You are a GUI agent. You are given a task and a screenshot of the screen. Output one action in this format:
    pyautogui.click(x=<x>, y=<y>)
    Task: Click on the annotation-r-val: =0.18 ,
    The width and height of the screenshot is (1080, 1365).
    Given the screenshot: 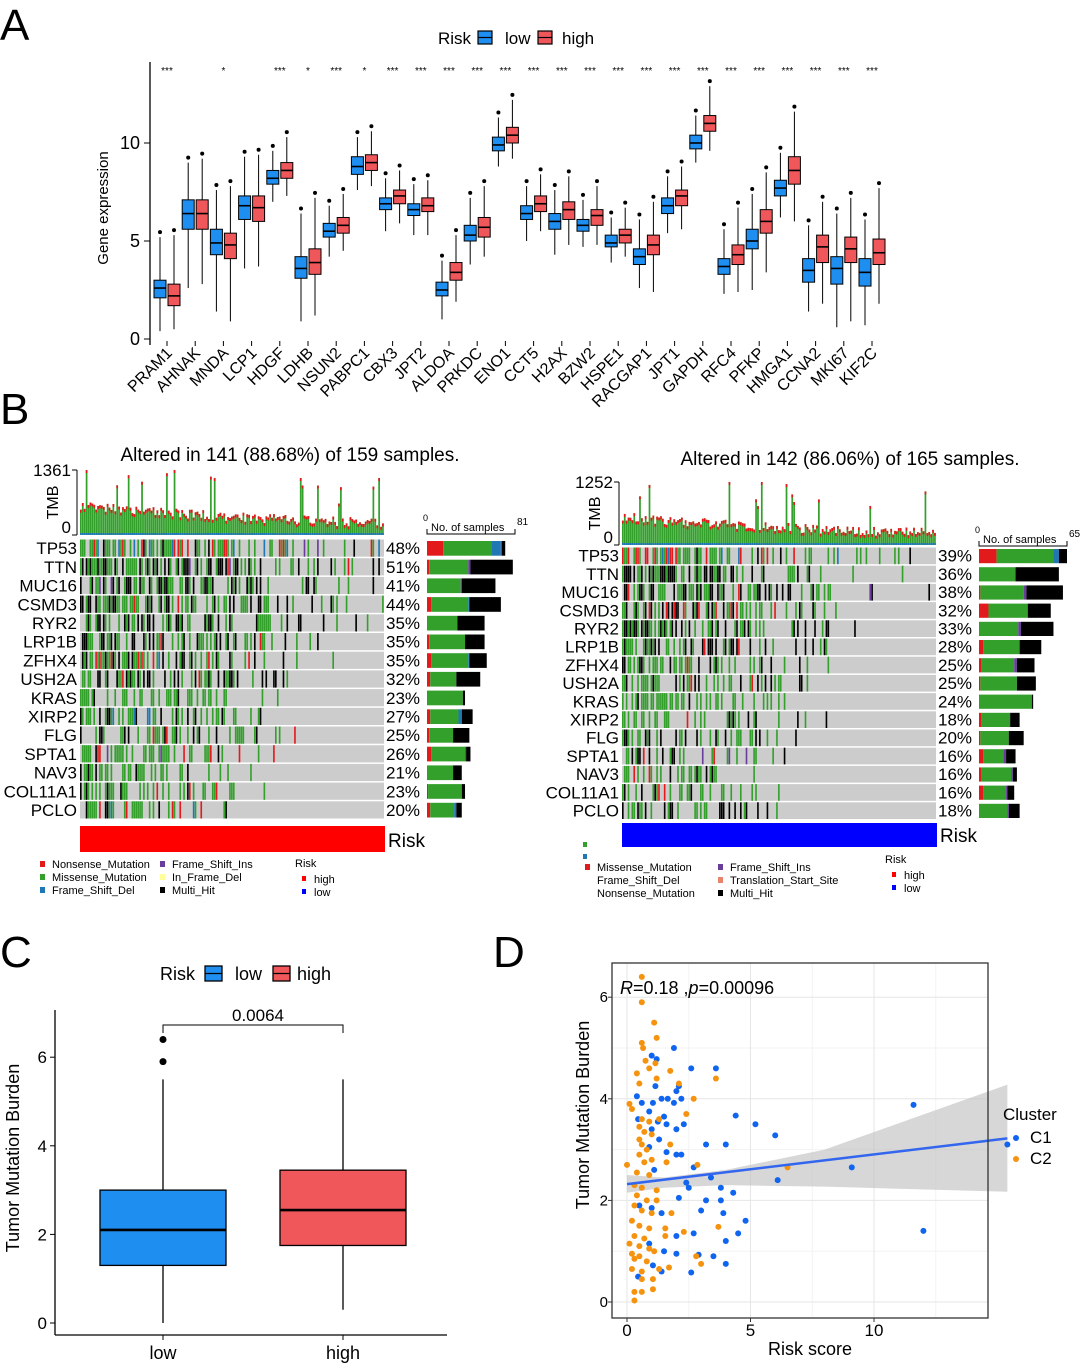 What is the action you would take?
    pyautogui.click(x=661, y=988)
    